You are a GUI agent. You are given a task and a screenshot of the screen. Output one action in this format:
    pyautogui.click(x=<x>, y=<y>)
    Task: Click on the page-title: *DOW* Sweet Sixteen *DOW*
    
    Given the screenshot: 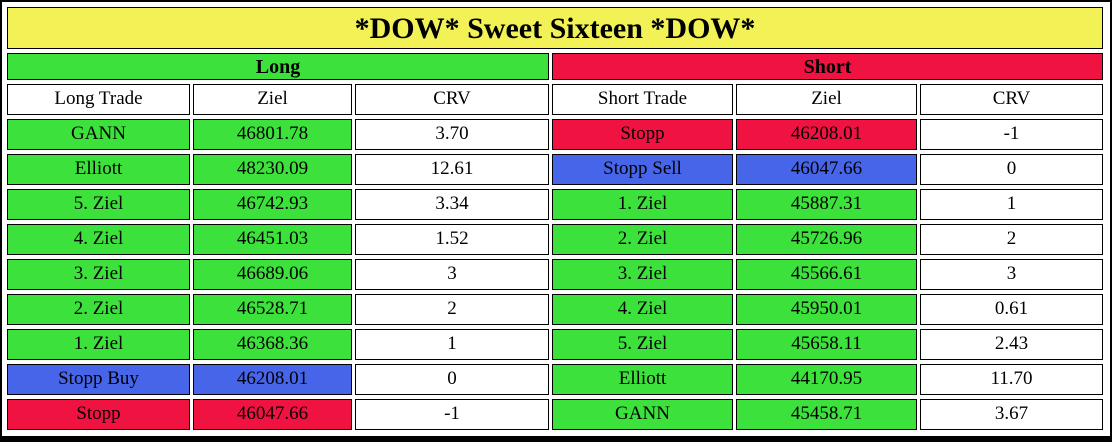 What is the action you would take?
    pyautogui.click(x=555, y=28)
    